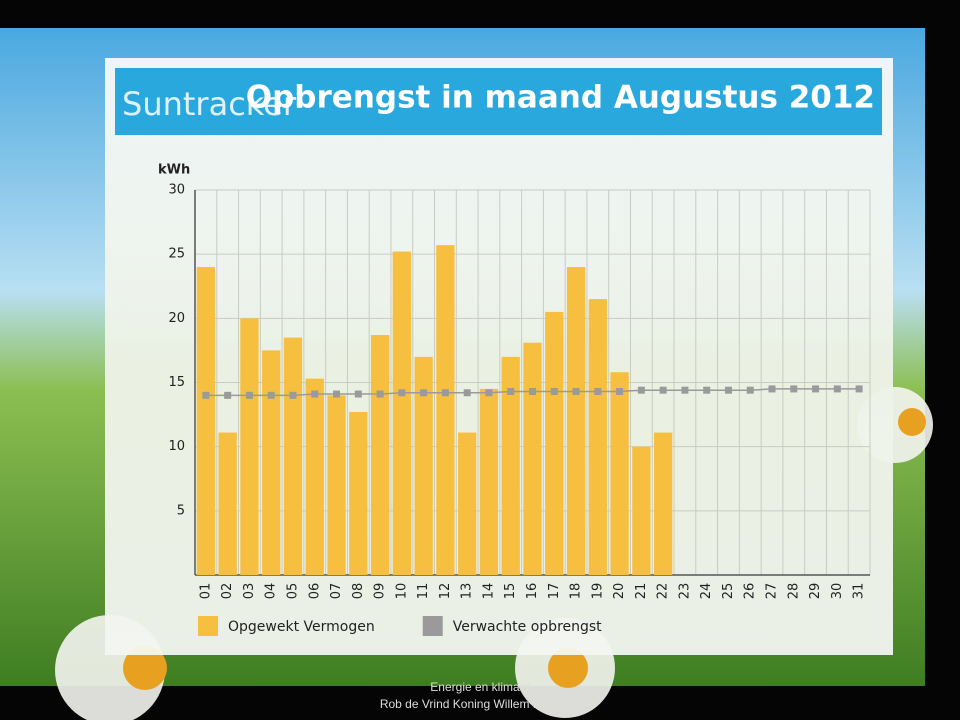 The width and height of the screenshot is (960, 720). I want to click on footer-line: Rob de Vrind Koning Willem I College, so click(480, 704).